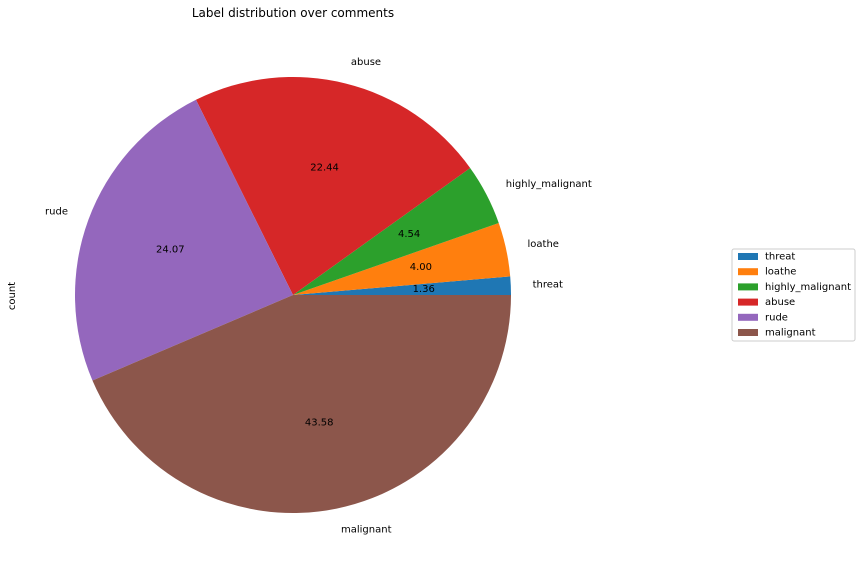 This screenshot has width=862, height=574. What do you see at coordinates (421, 267) in the screenshot?
I see `percent-label-loathe: 4.00` at bounding box center [421, 267].